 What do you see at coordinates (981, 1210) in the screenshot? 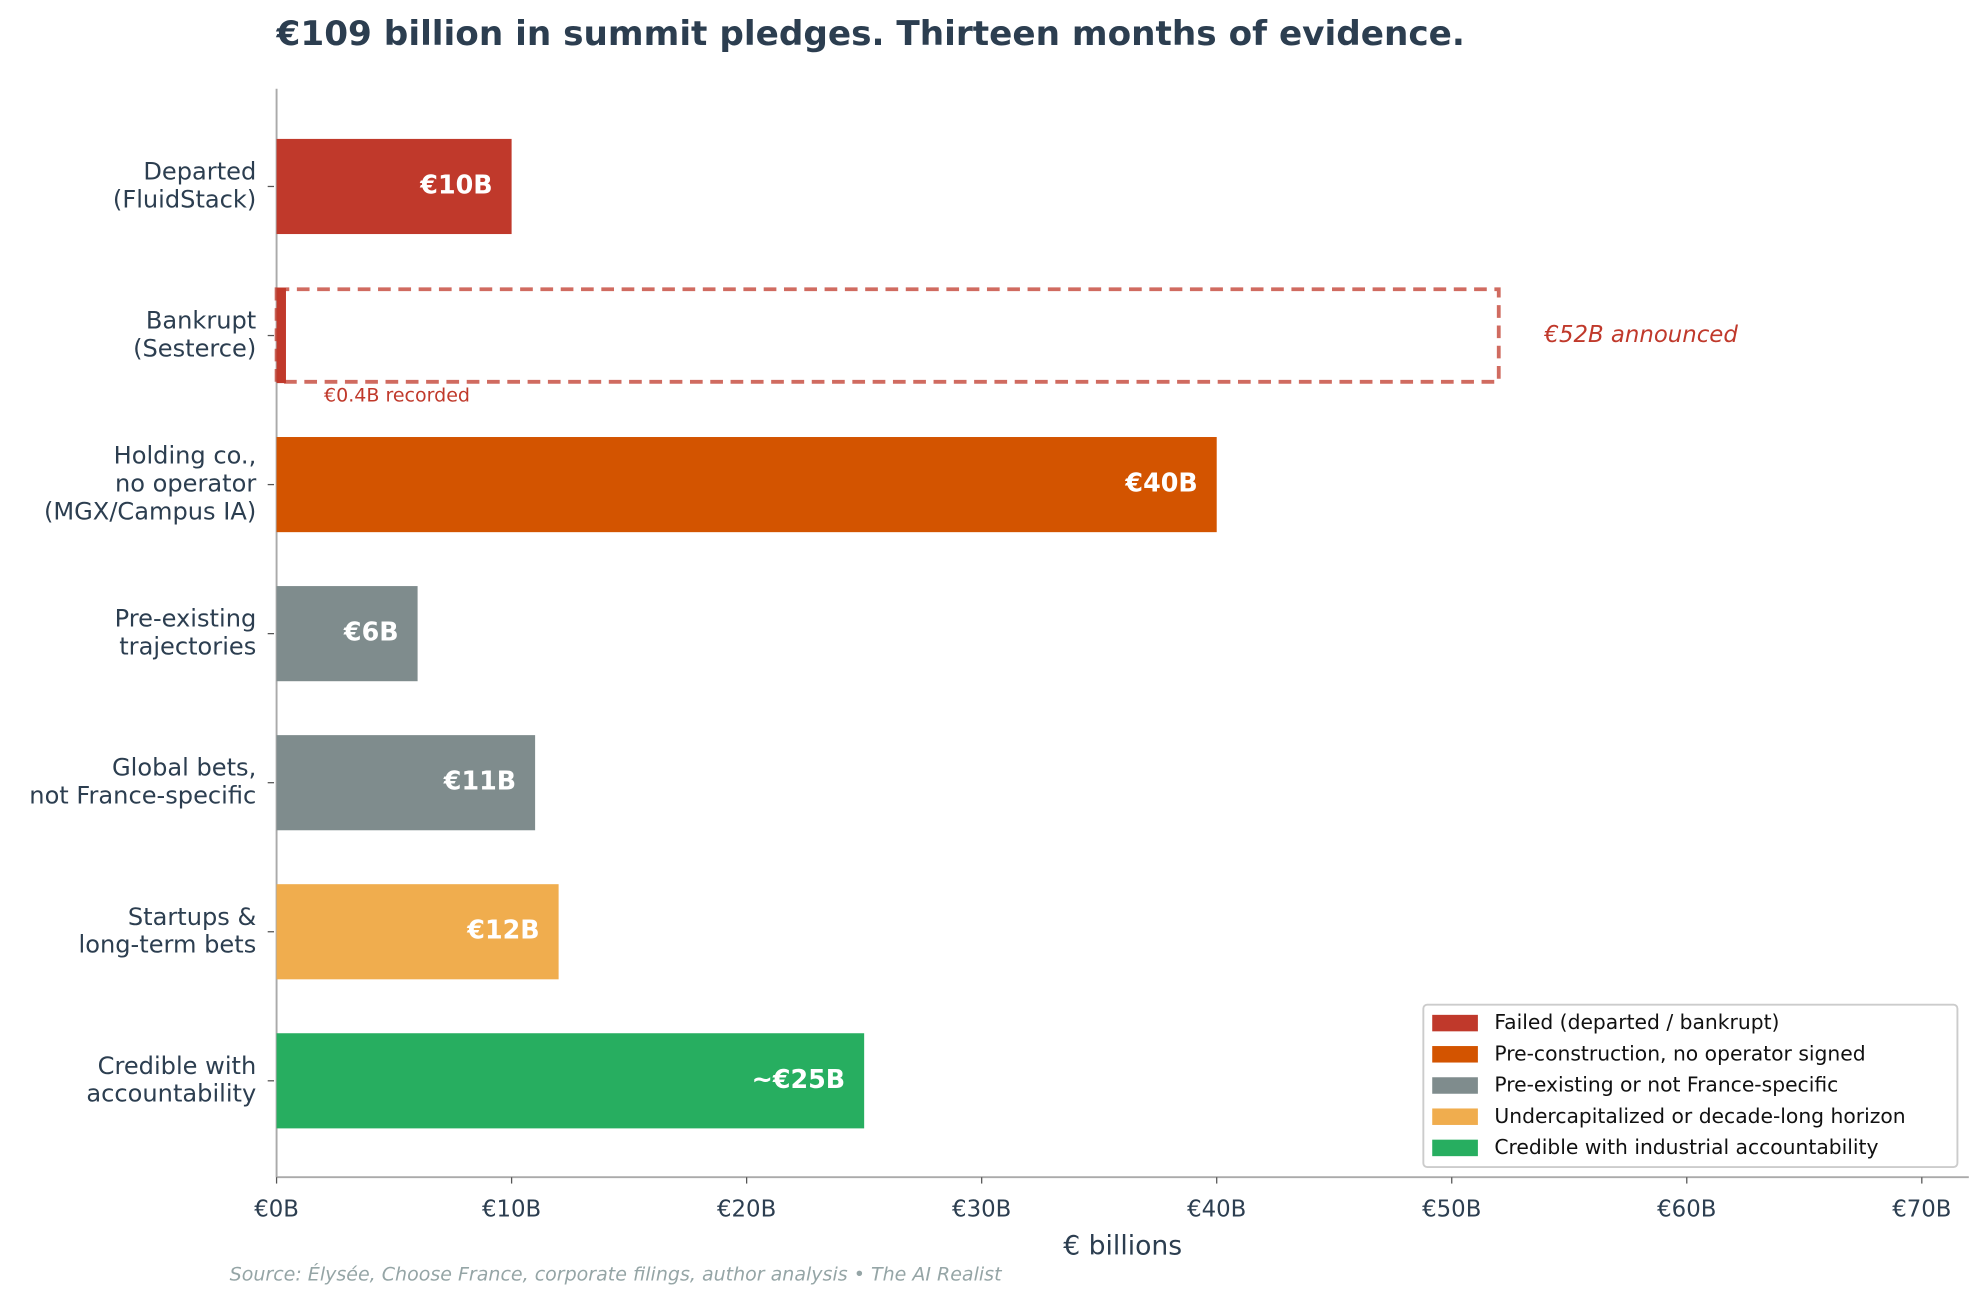
I see `x-tick-label: €30B` at bounding box center [981, 1210].